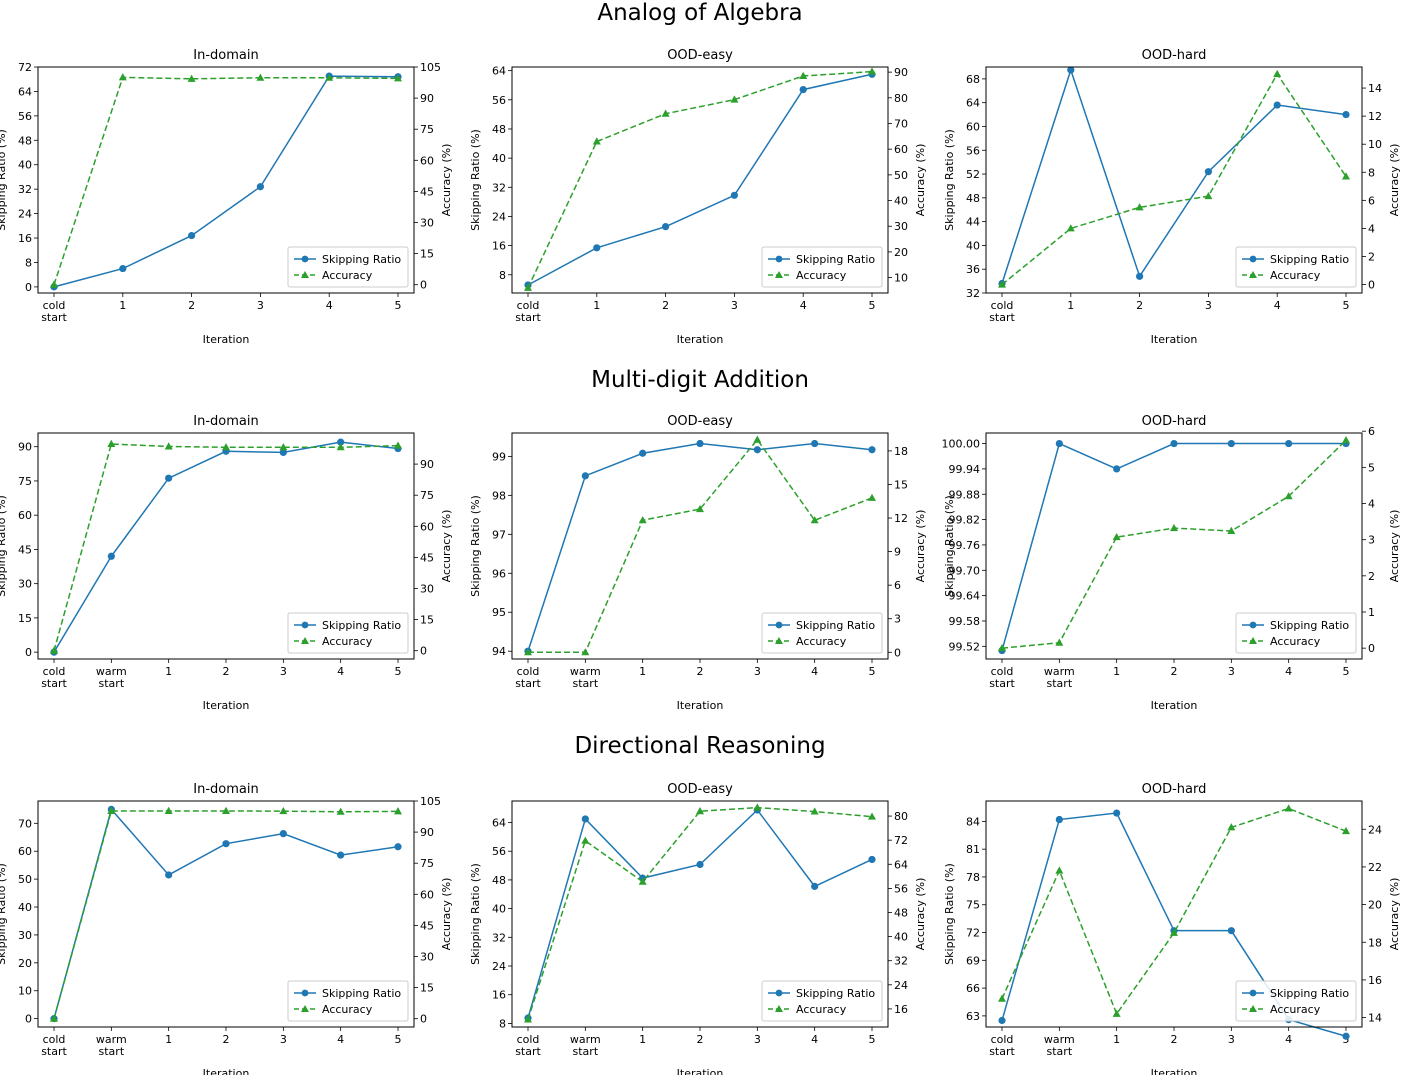 Image resolution: width=1402 pixels, height=1075 pixels. I want to click on y-tick-label: 99.70, so click(965, 570).